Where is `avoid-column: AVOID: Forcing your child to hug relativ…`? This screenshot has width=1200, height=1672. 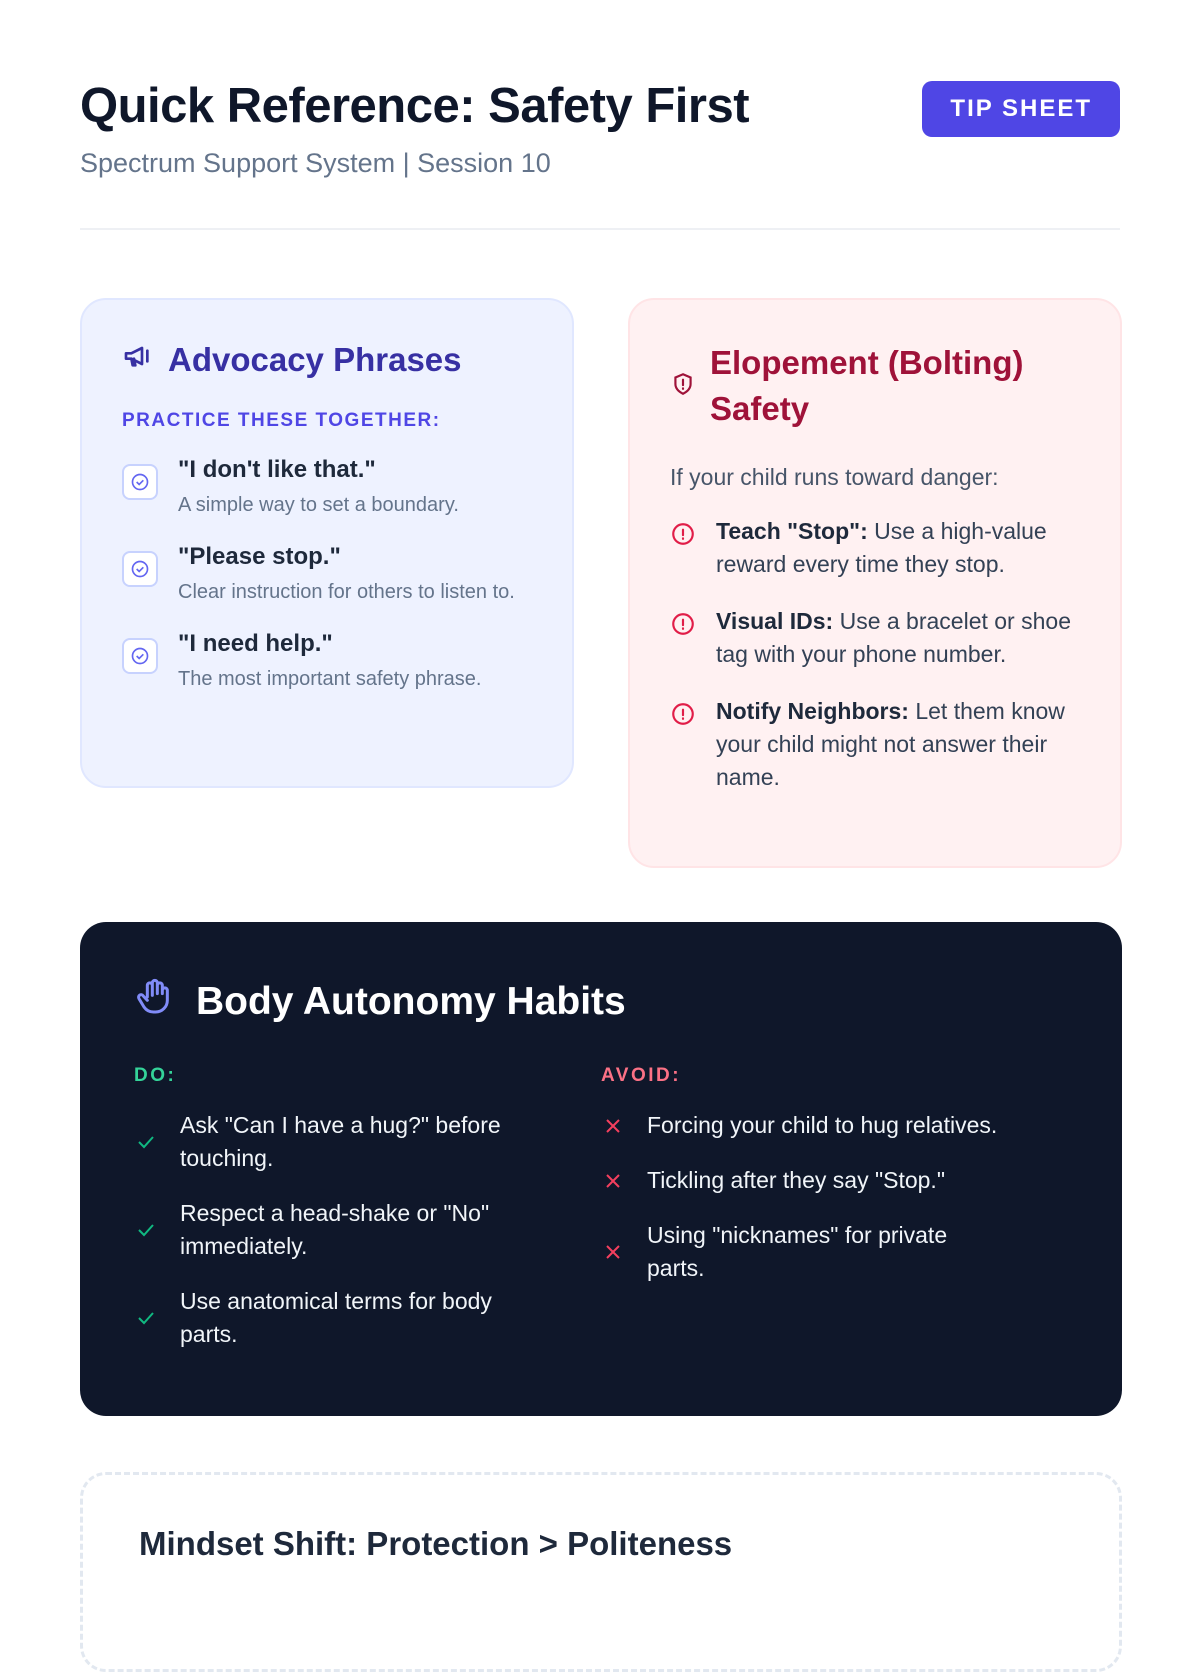 avoid-column: AVOID: Forcing your child to hug relativ… is located at coordinates (834, 1208).